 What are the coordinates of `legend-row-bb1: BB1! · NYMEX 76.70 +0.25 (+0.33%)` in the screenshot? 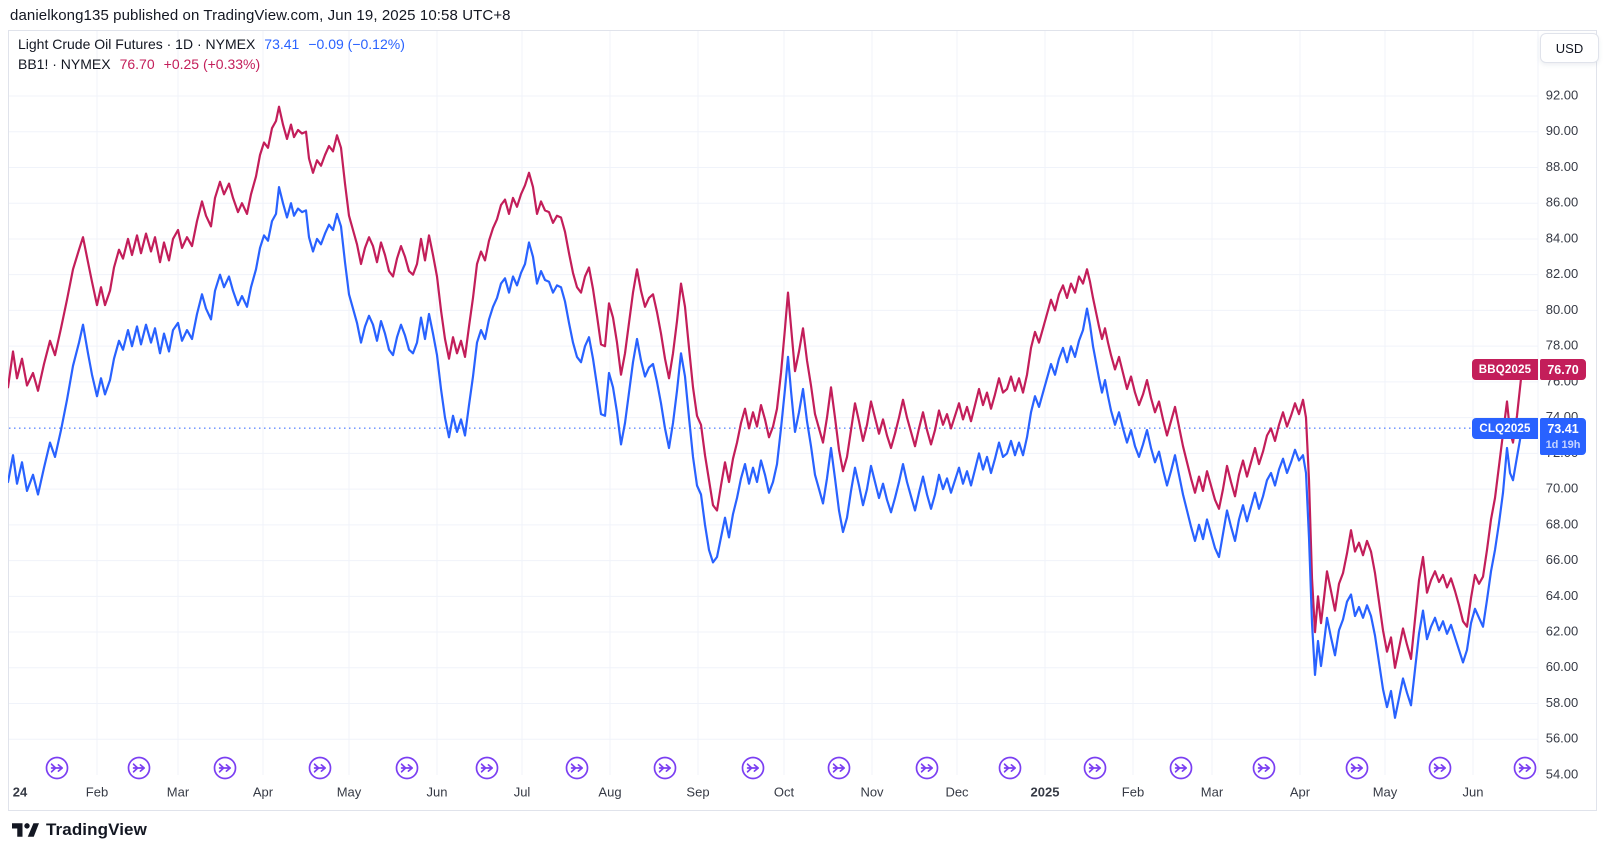 It's located at (211, 66).